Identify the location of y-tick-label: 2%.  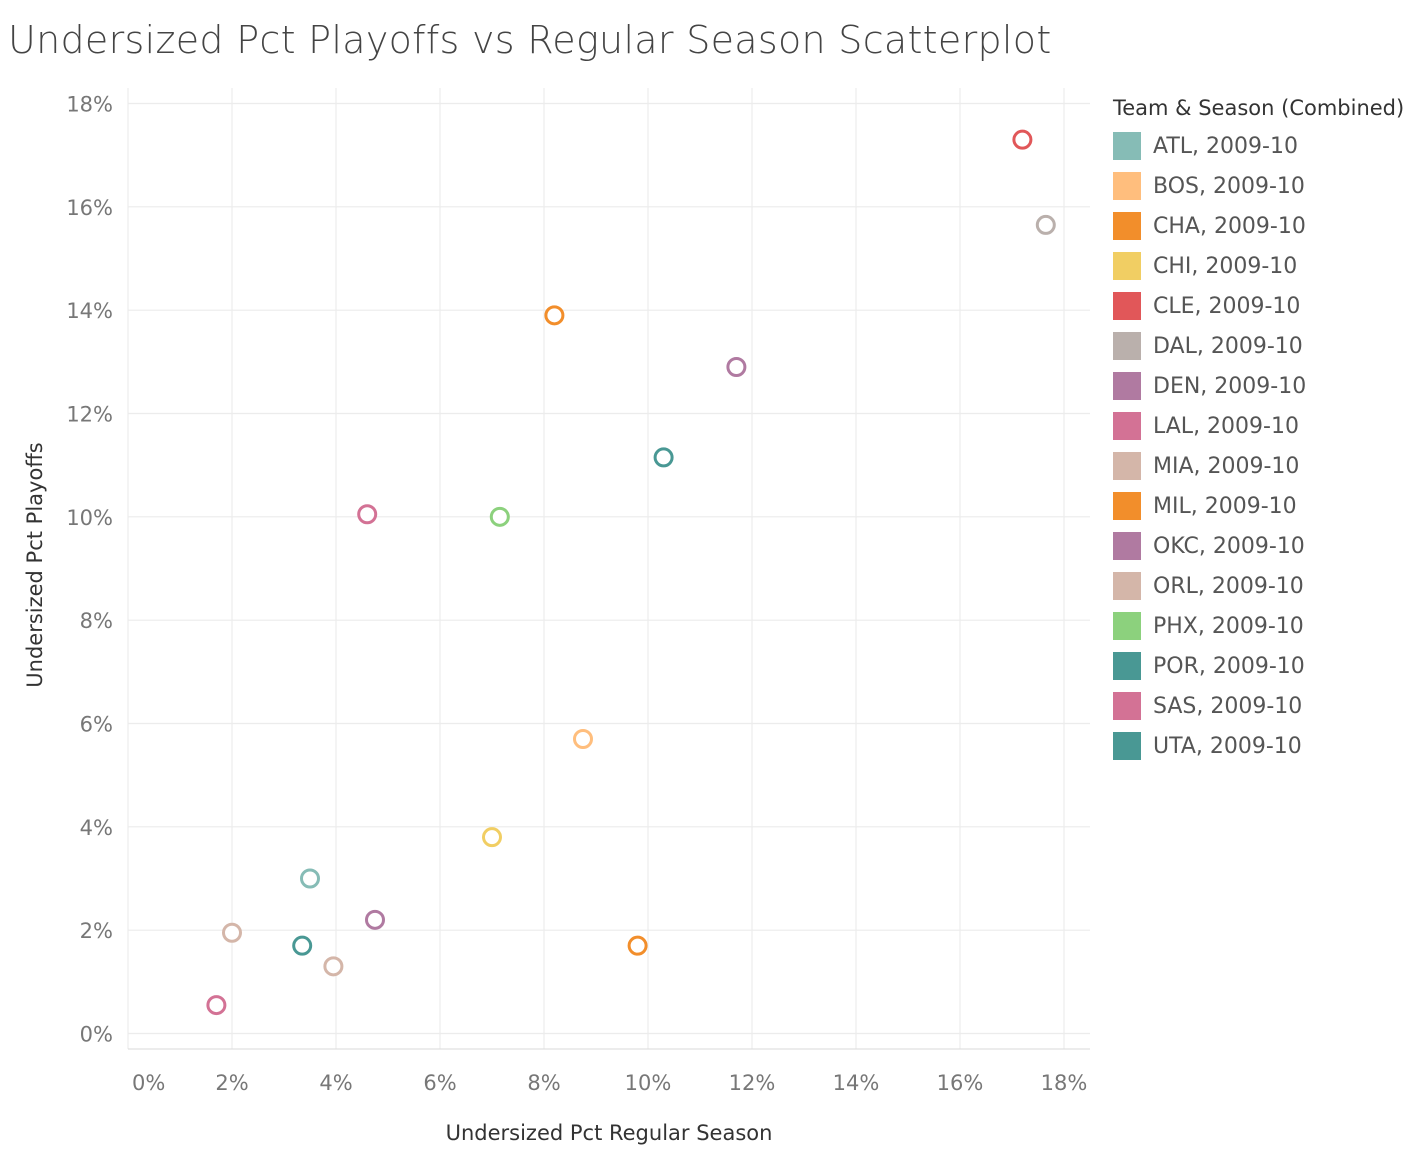
(96, 931).